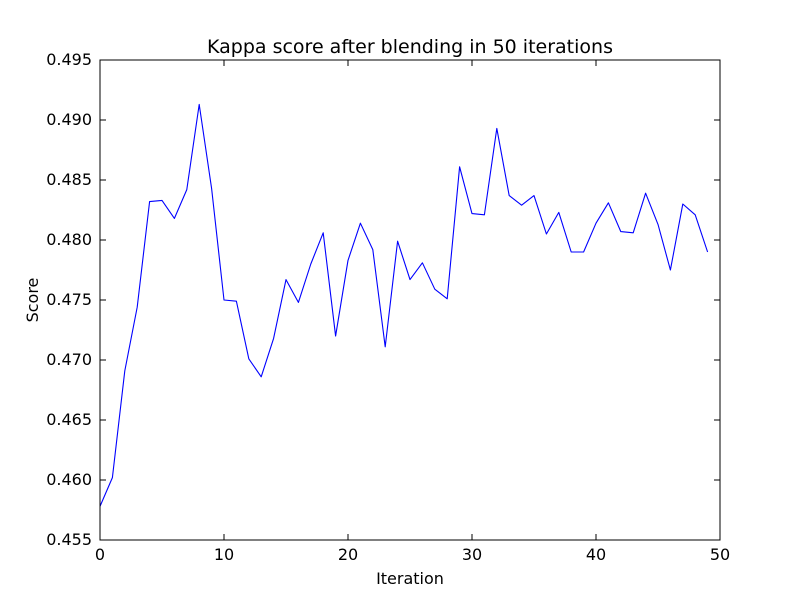  Describe the element at coordinates (69, 239) in the screenshot. I see `y-tick-label: 0.480` at that location.